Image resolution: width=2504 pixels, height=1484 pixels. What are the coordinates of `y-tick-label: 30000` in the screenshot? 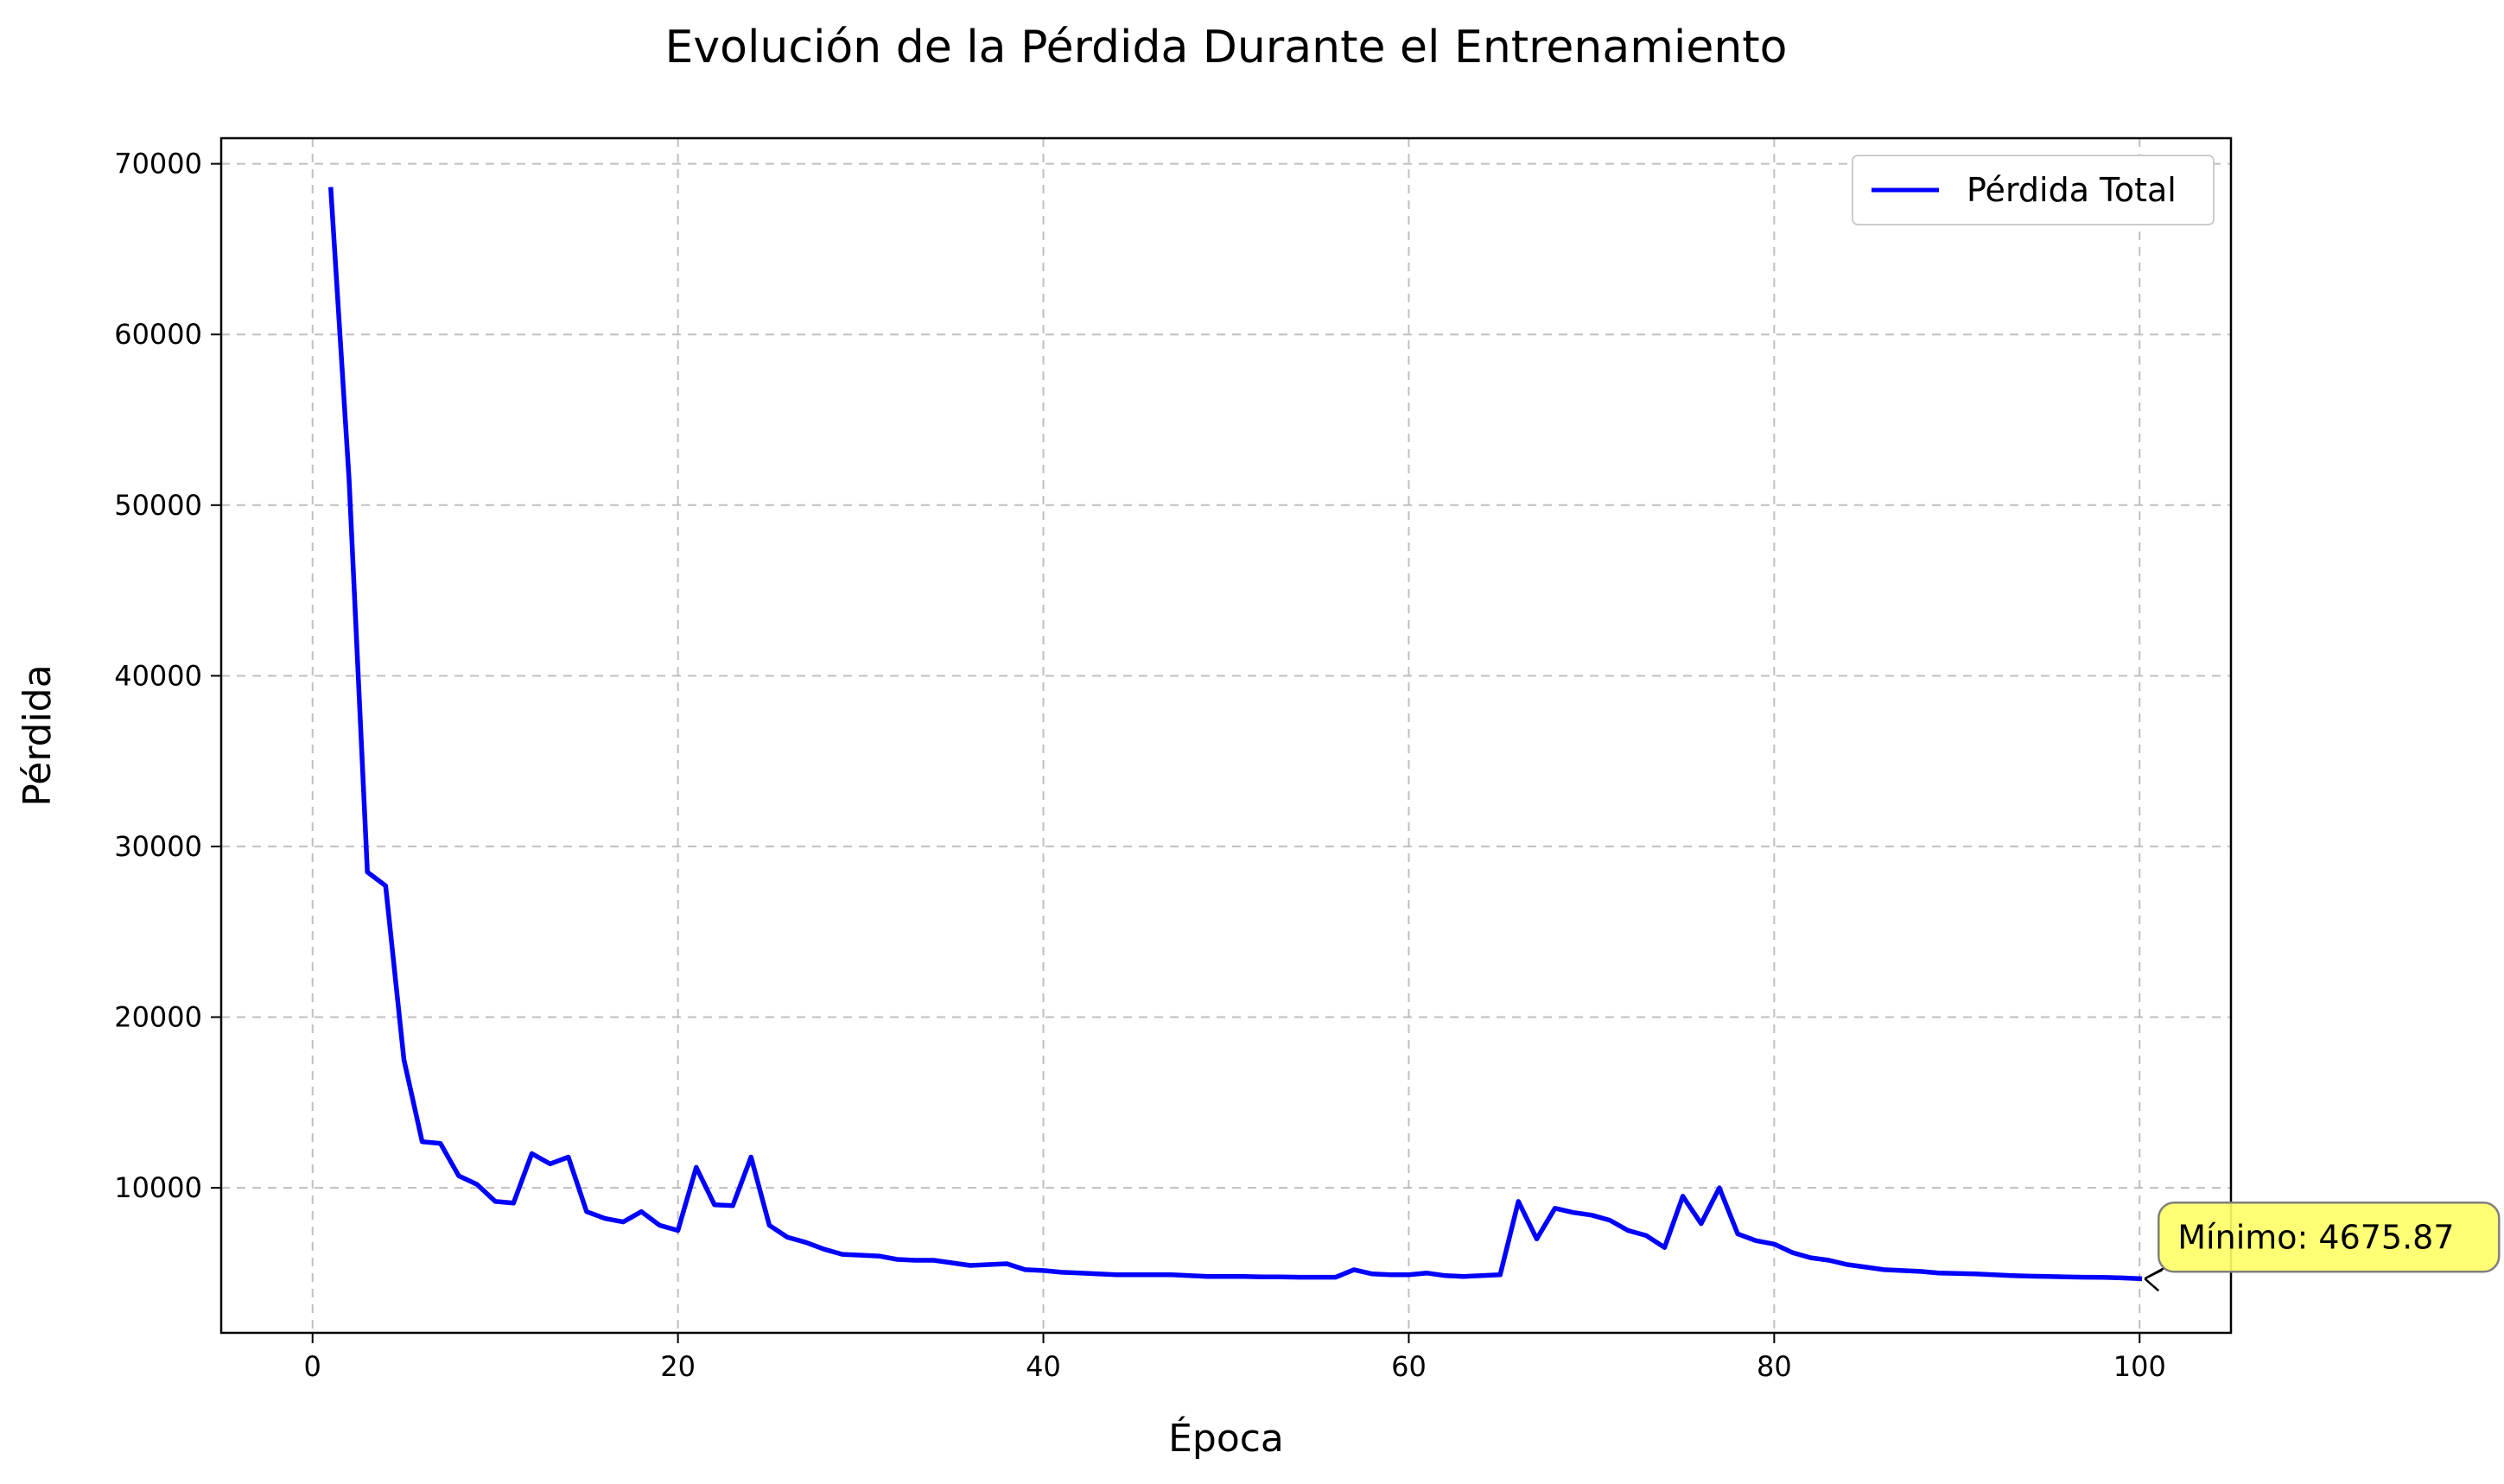 It's located at (158, 846).